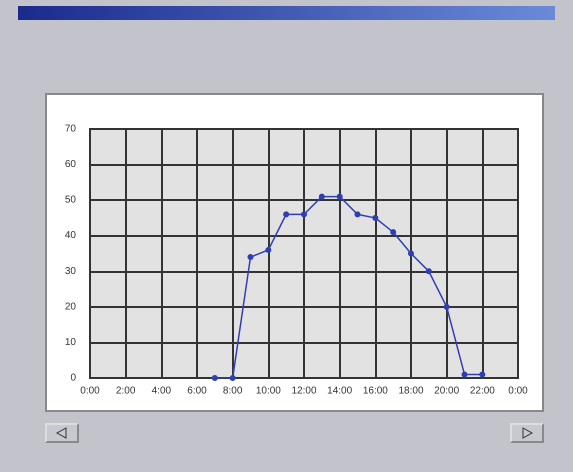 This screenshot has width=573, height=472. I want to click on x-tick-label: 10:00, so click(269, 391).